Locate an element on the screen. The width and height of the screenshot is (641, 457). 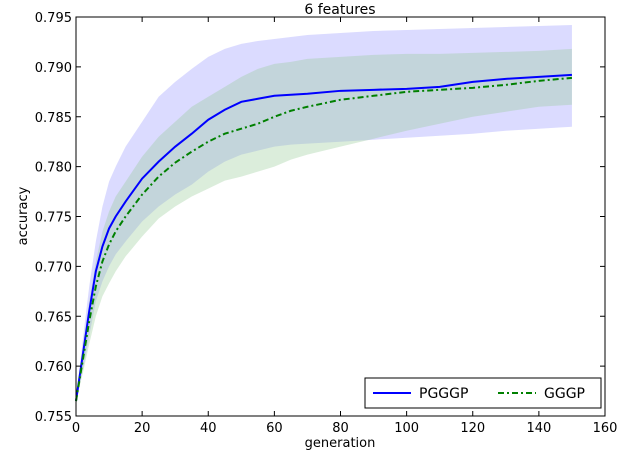
y-tick-label: 0.755 is located at coordinates (53, 417).